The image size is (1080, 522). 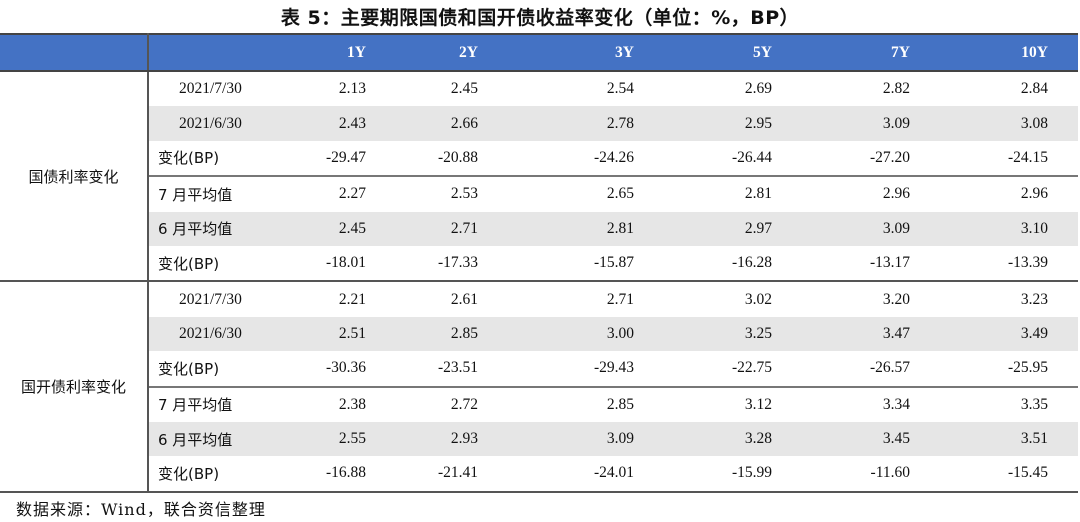 What do you see at coordinates (853, 52) in the screenshot?
I see `header-7y: 7Y` at bounding box center [853, 52].